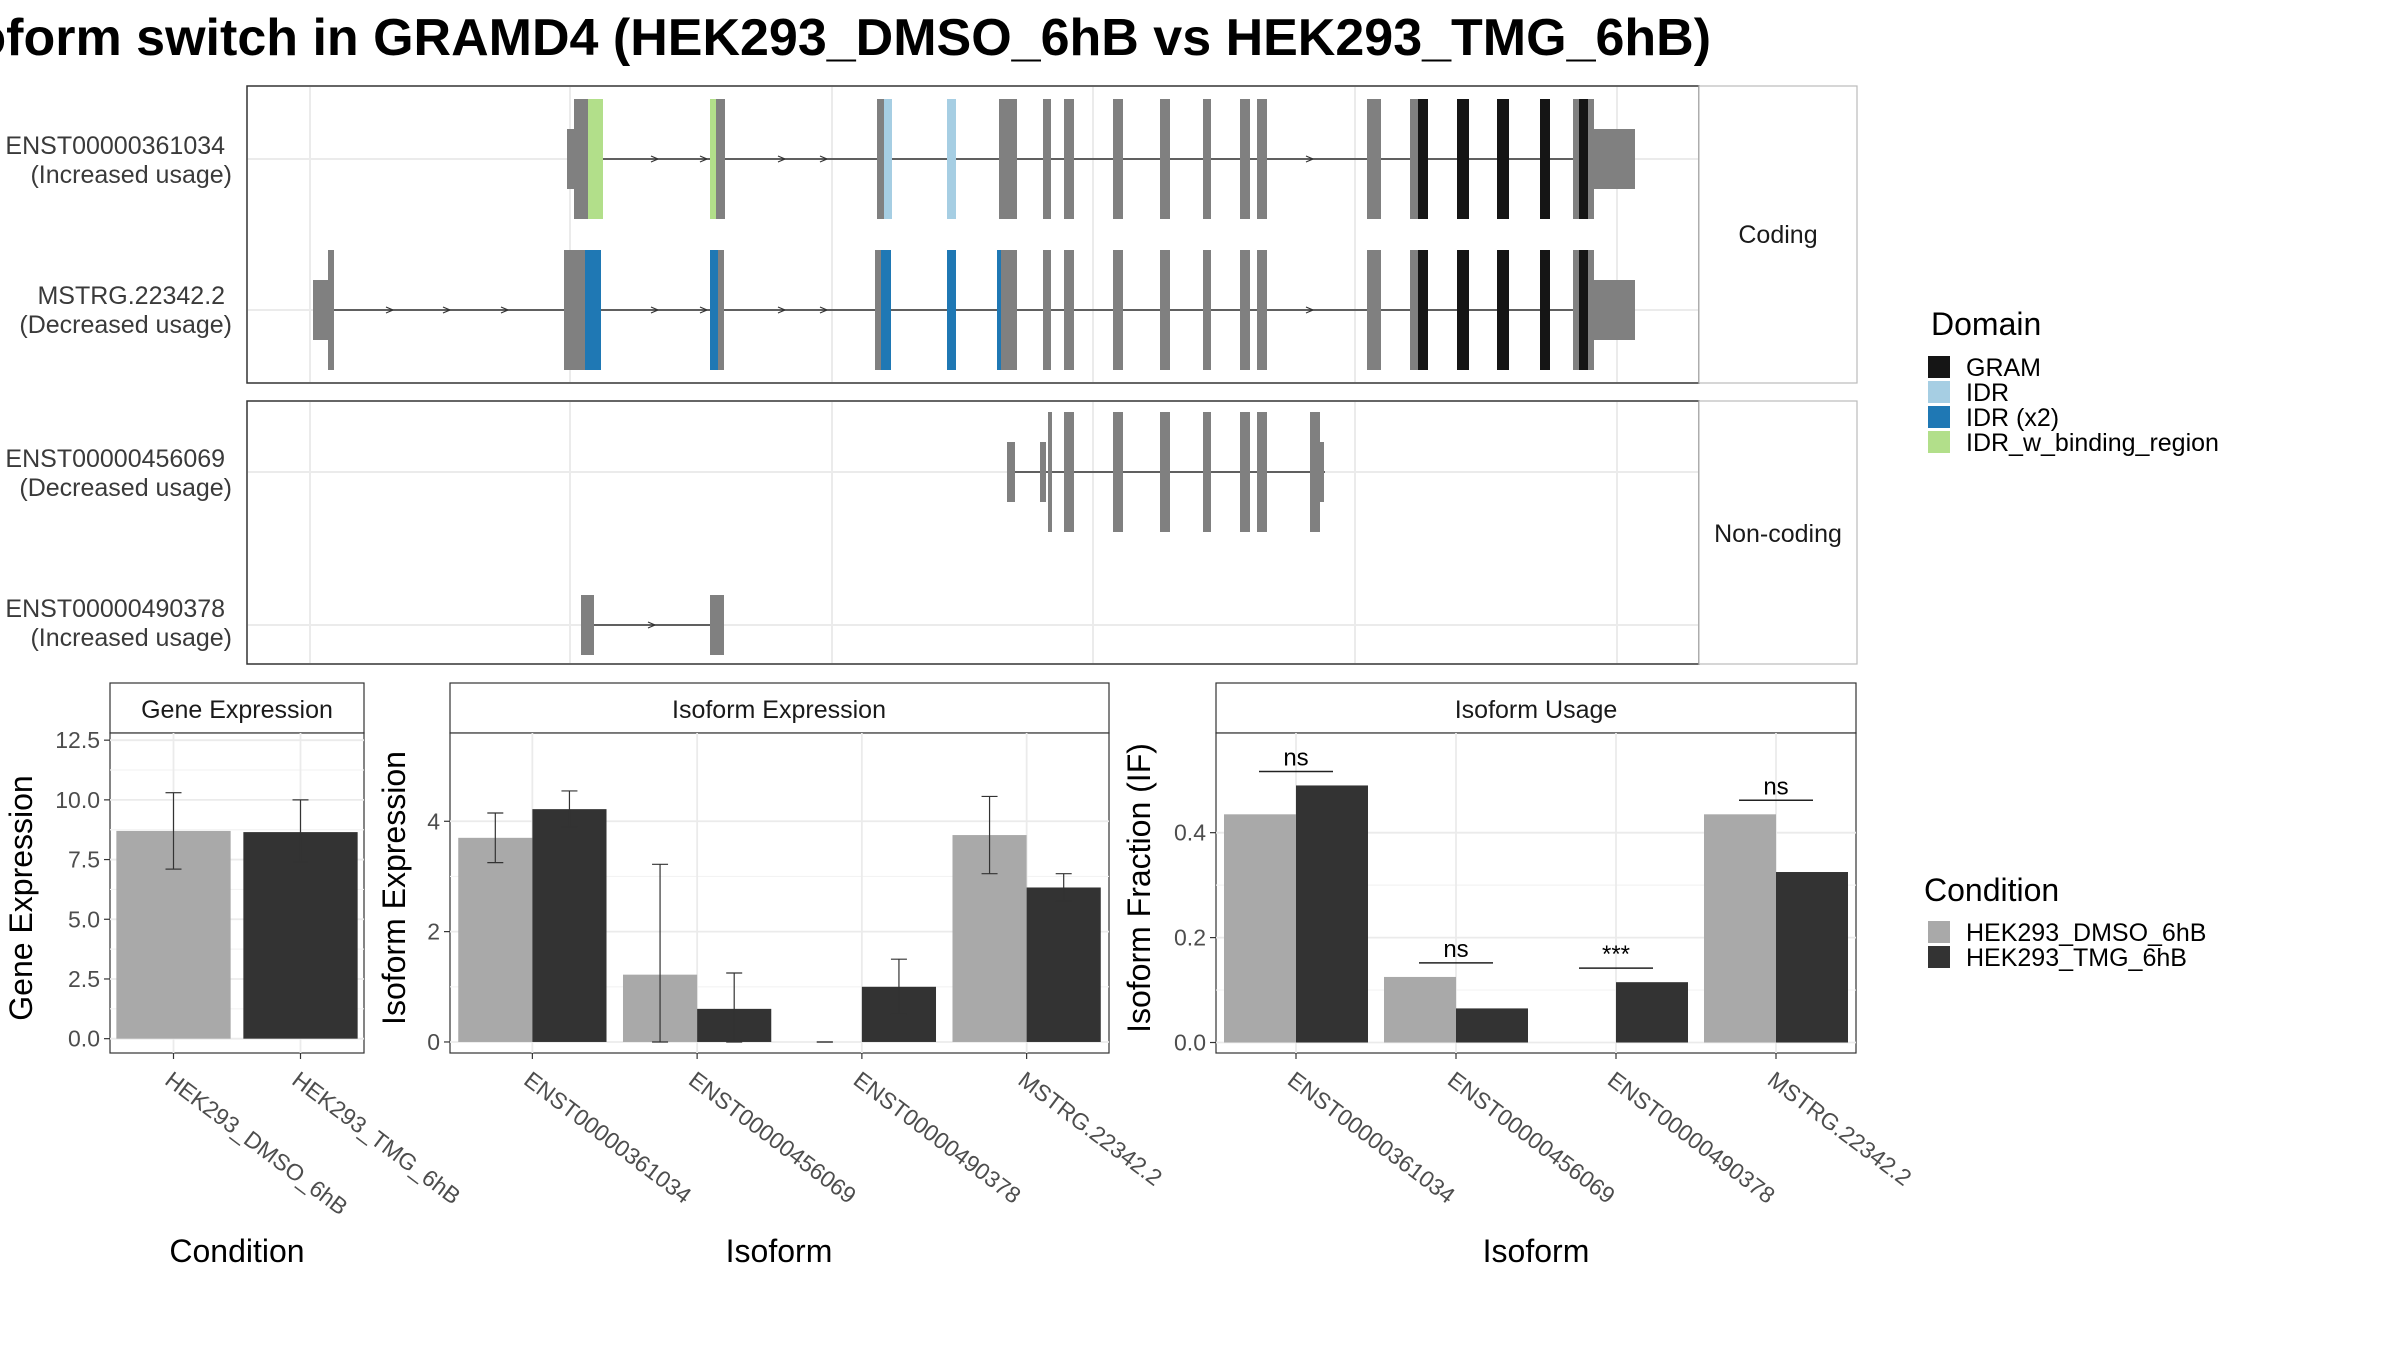  I want to click on isoform-usage-ylabel: Isoform Fraction (IF), so click(1139, 888).